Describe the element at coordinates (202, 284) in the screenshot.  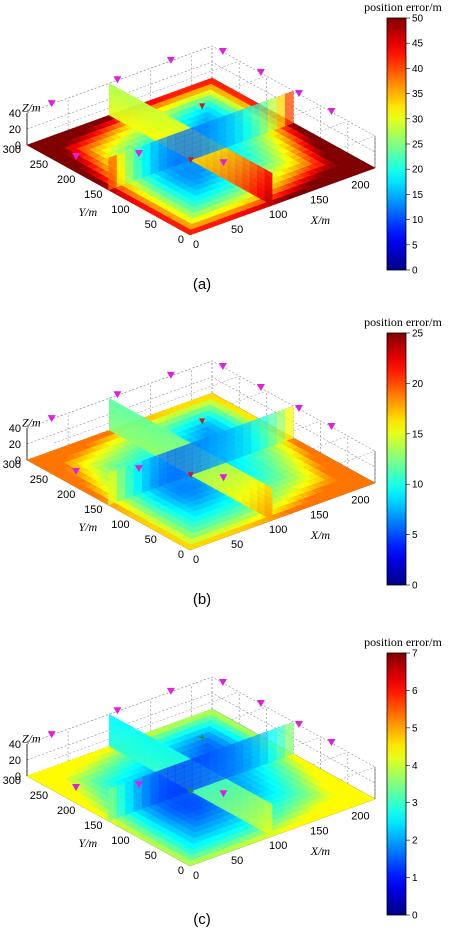
I see `panel-label: (a)` at that location.